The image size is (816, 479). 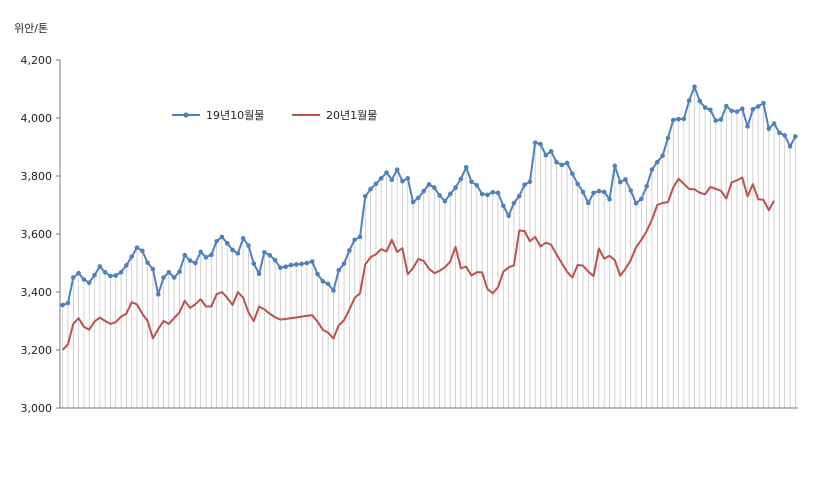 What do you see at coordinates (37, 292) in the screenshot?
I see `y-tick-label: 3,400` at bounding box center [37, 292].